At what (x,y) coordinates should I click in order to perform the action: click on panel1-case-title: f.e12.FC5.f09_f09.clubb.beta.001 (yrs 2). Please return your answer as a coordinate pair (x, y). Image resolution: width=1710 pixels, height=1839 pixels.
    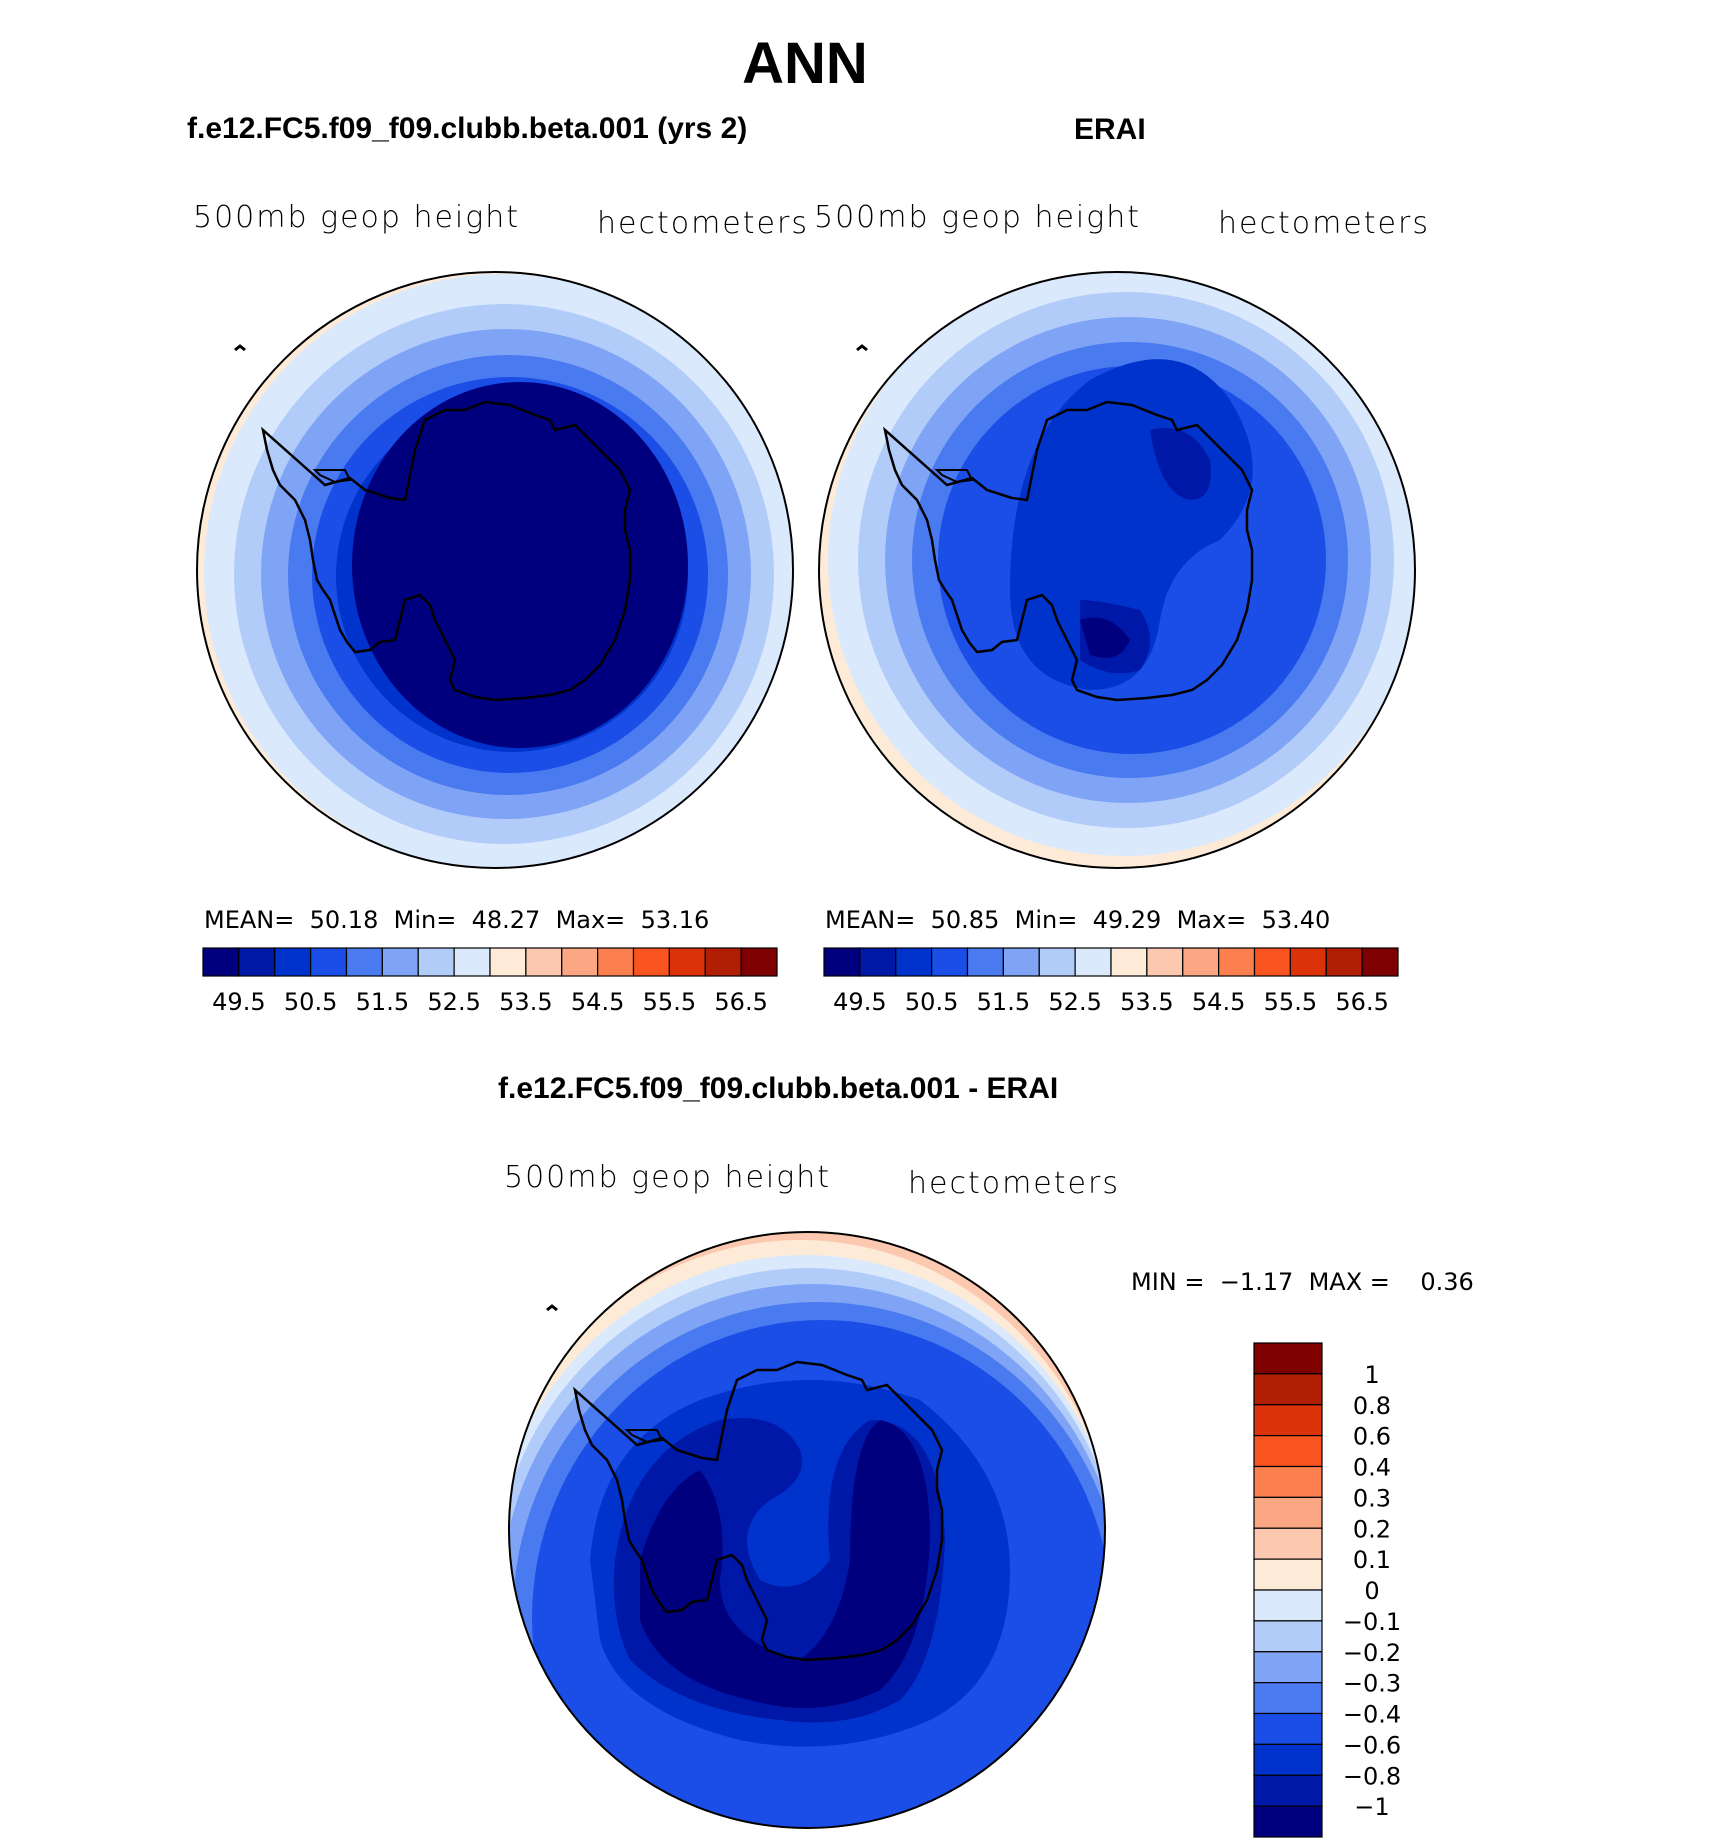
    Looking at the image, I should click on (467, 128).